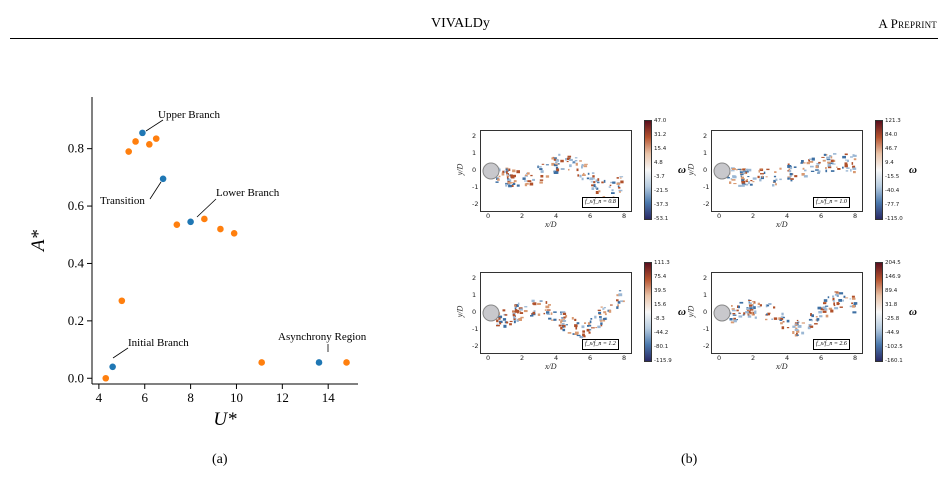 This screenshot has height=484, width=948. Describe the element at coordinates (682, 312) in the screenshot. I see `colorbar-label: ω` at that location.